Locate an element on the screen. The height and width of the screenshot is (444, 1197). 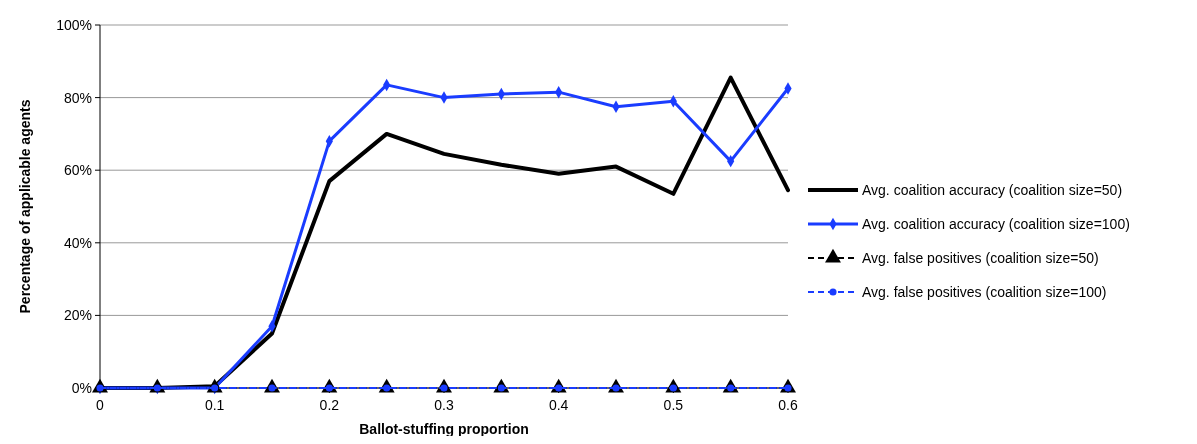
x-tick-label: 0.6 is located at coordinates (788, 405).